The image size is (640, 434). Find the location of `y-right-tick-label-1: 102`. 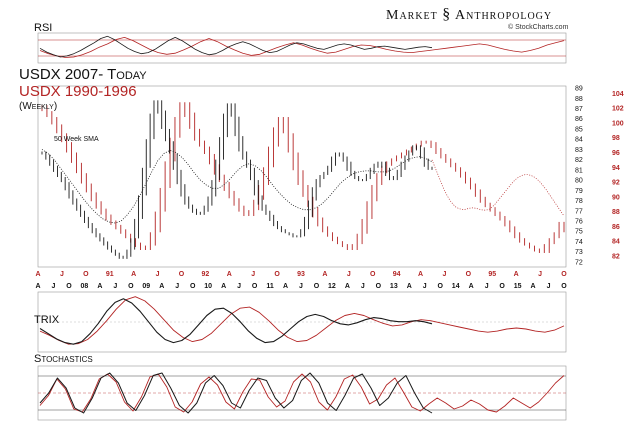

y-right-tick-label-1: 102 is located at coordinates (618, 109).